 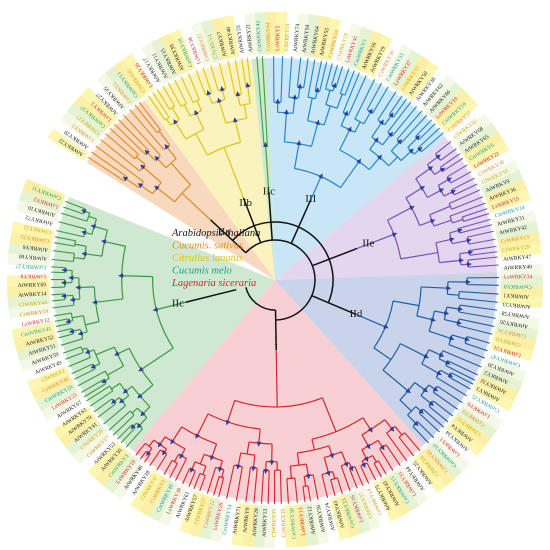 What do you see at coordinates (265, 522) in the screenshot?
I see `leaf-label: AtWRKY13` at bounding box center [265, 522].